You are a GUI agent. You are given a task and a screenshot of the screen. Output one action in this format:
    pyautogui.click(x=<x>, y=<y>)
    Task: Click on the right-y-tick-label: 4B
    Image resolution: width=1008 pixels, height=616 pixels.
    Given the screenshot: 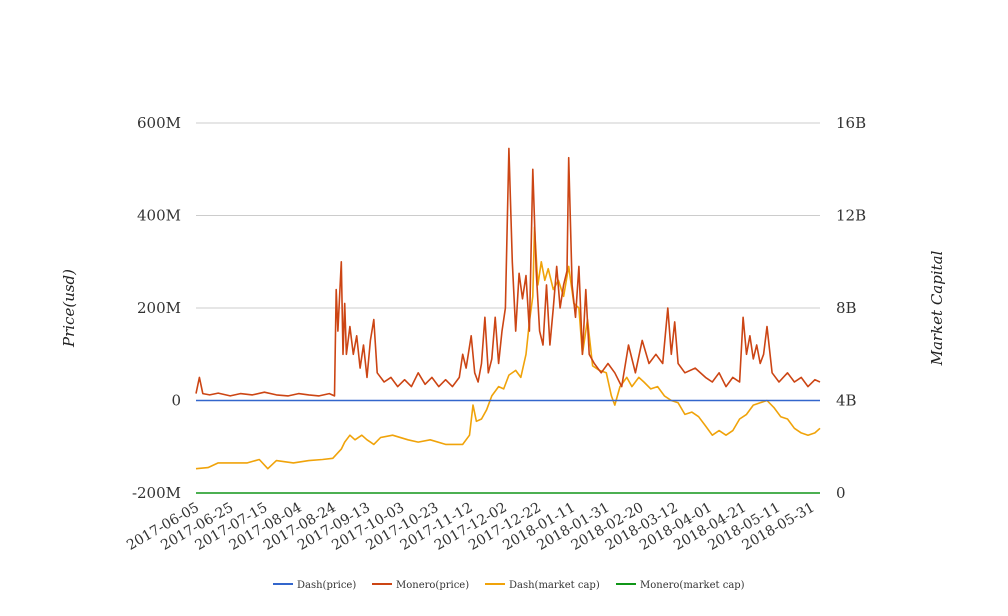 What is the action you would take?
    pyautogui.click(x=846, y=401)
    